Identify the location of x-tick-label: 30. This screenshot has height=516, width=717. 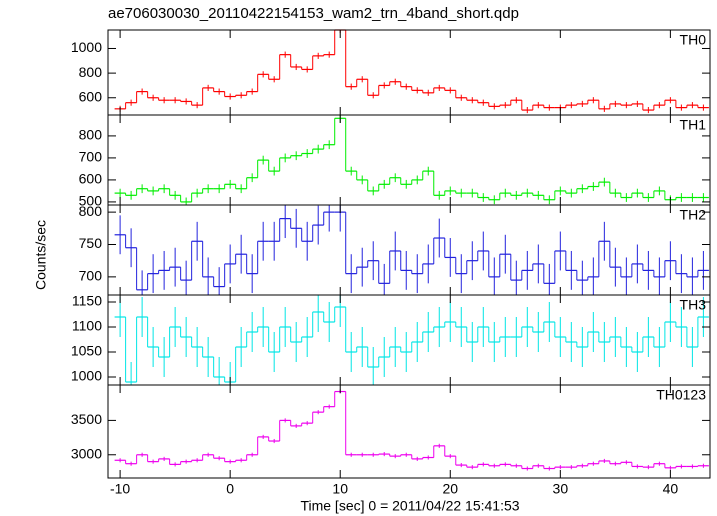
(561, 489).